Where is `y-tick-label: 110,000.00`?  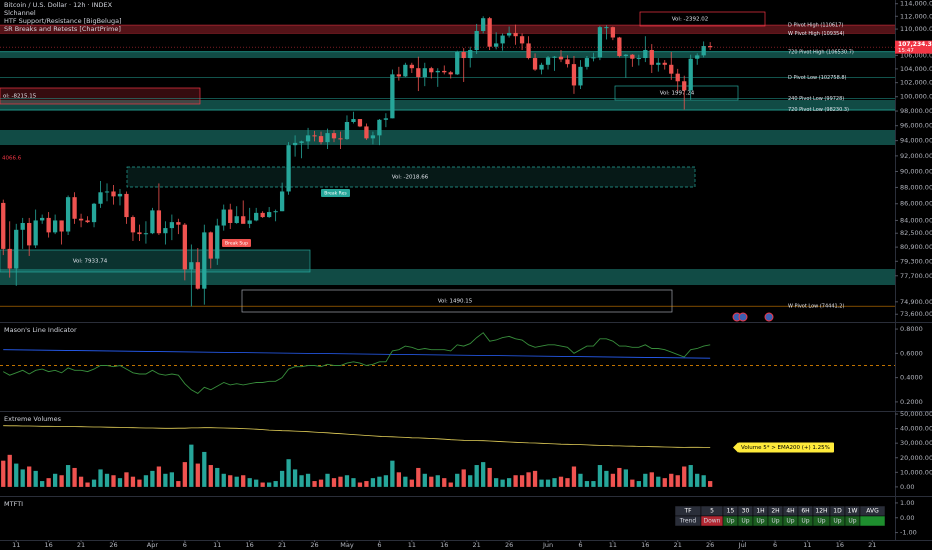 y-tick-label: 110,000.00 is located at coordinates (916, 29).